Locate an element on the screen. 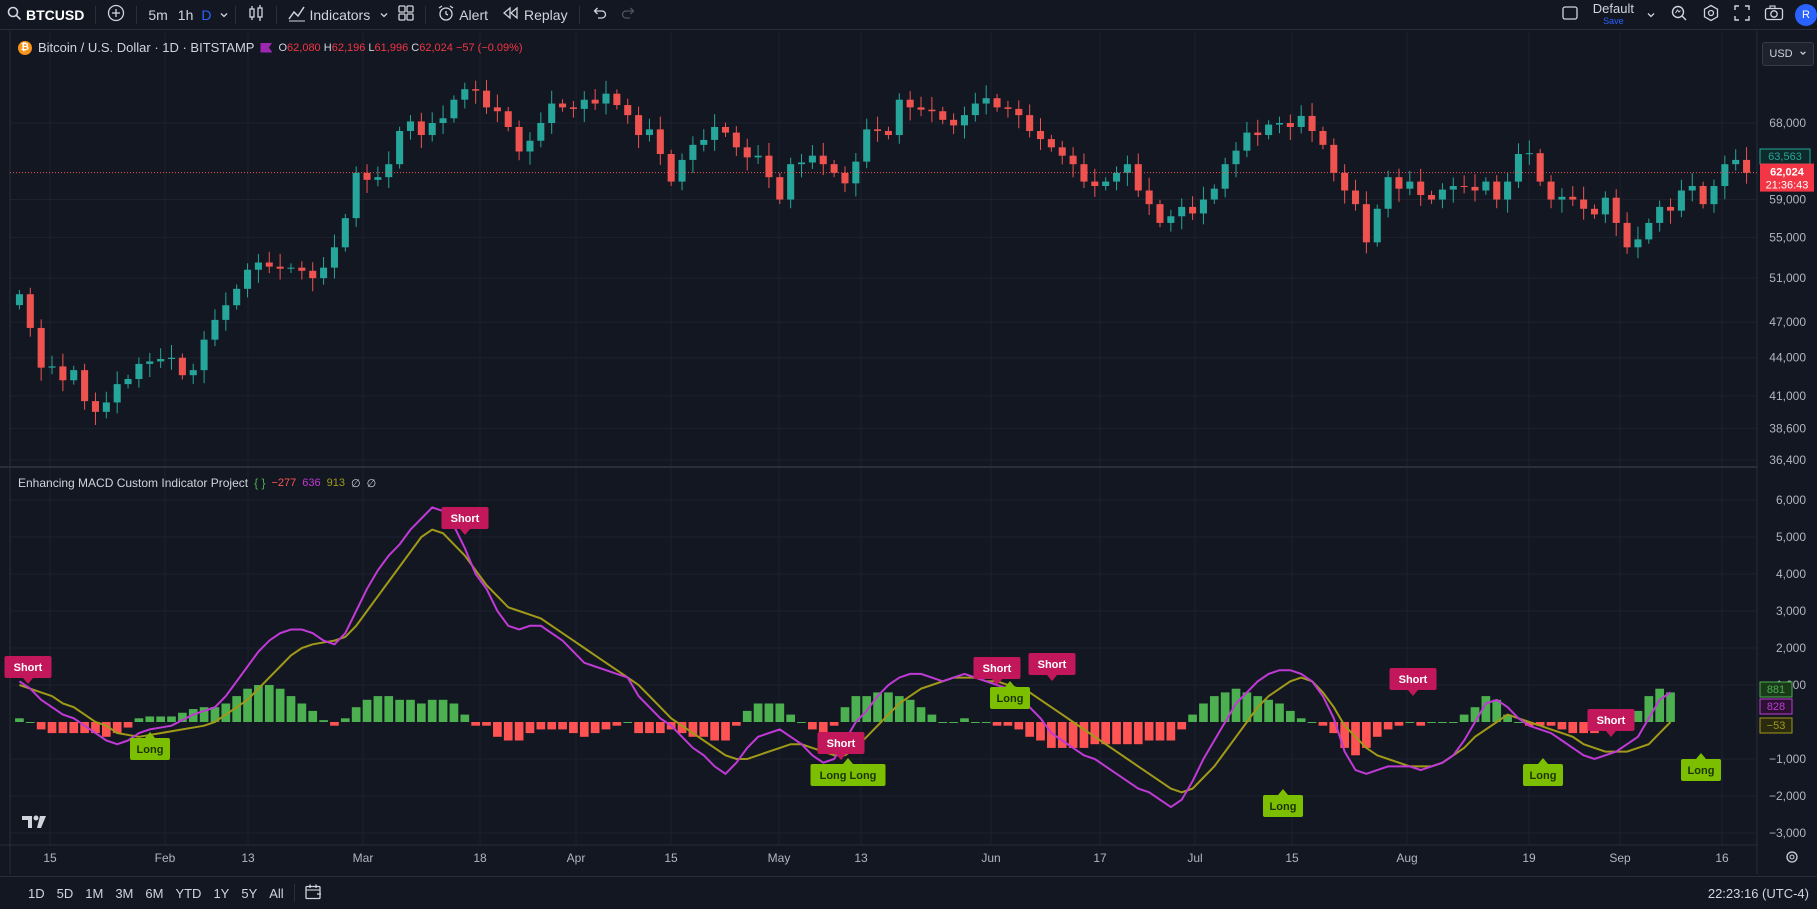 The width and height of the screenshot is (1817, 909). indicators-button: Indicators is located at coordinates (329, 15).